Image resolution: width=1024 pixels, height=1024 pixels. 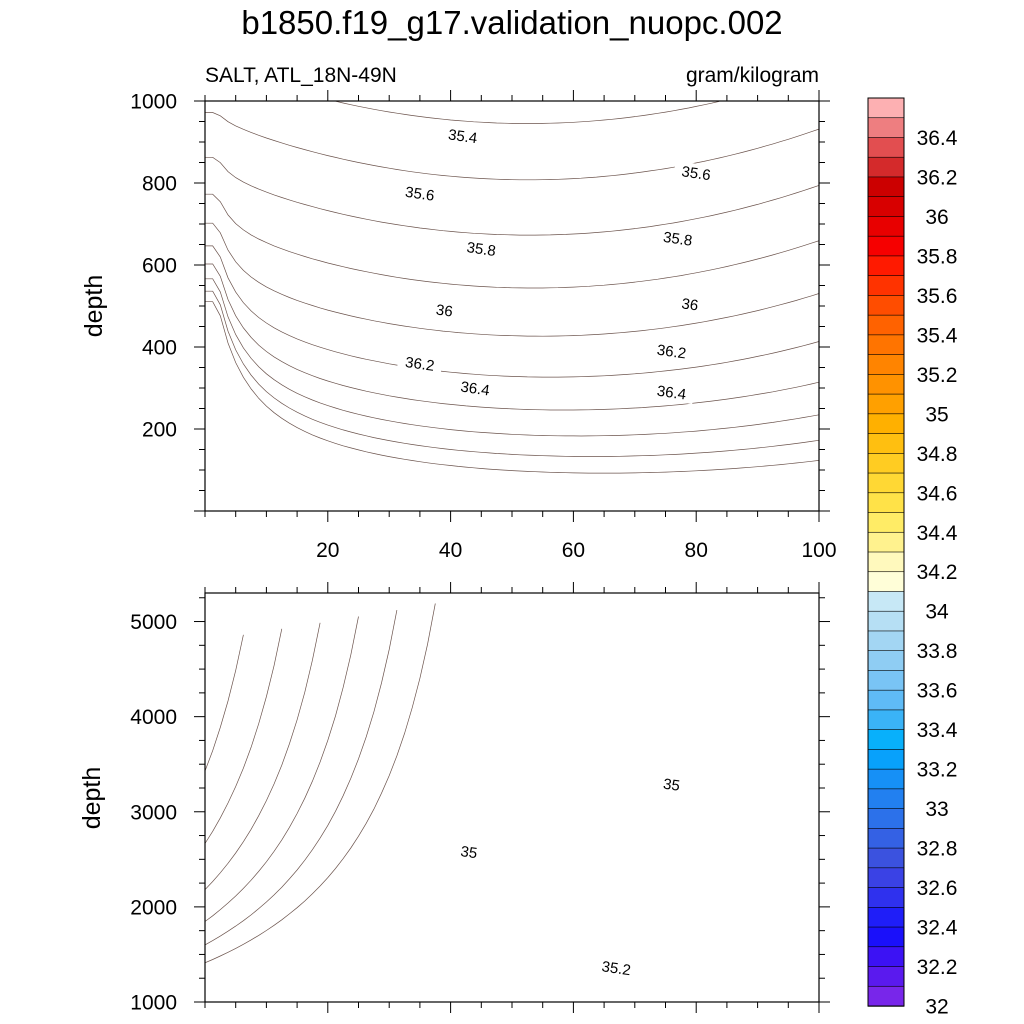 I want to click on contour-label: 35.4, so click(x=462, y=135).